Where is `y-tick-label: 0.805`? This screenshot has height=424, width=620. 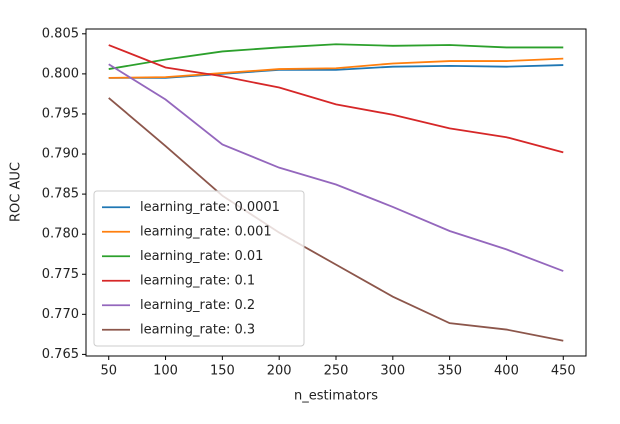 y-tick-label: 0.805 is located at coordinates (60, 33).